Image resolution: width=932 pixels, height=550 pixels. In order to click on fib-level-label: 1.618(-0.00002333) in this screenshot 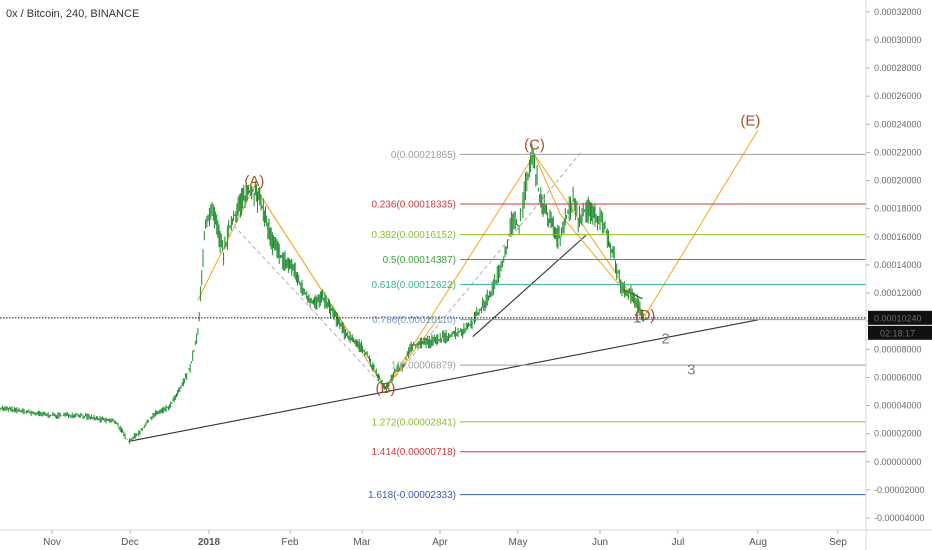, I will do `click(412, 495)`.